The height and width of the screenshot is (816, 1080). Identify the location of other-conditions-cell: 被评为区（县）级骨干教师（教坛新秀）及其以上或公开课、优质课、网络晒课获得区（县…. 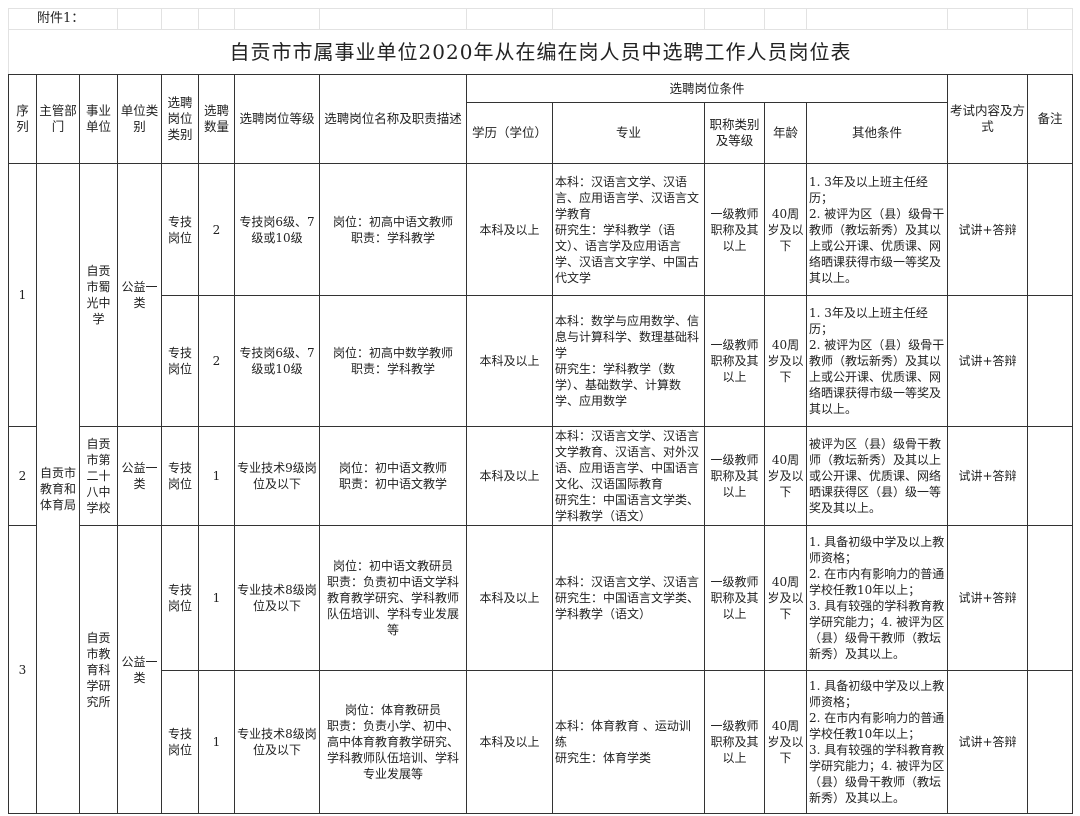
(877, 476).